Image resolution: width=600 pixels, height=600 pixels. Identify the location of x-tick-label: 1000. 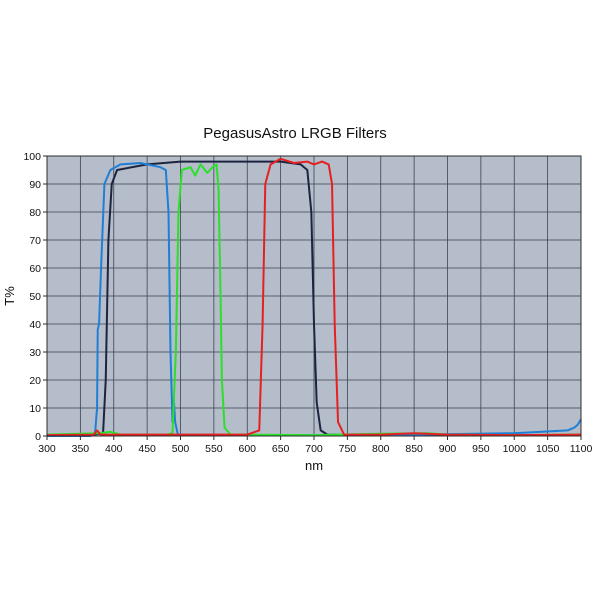
(515, 449).